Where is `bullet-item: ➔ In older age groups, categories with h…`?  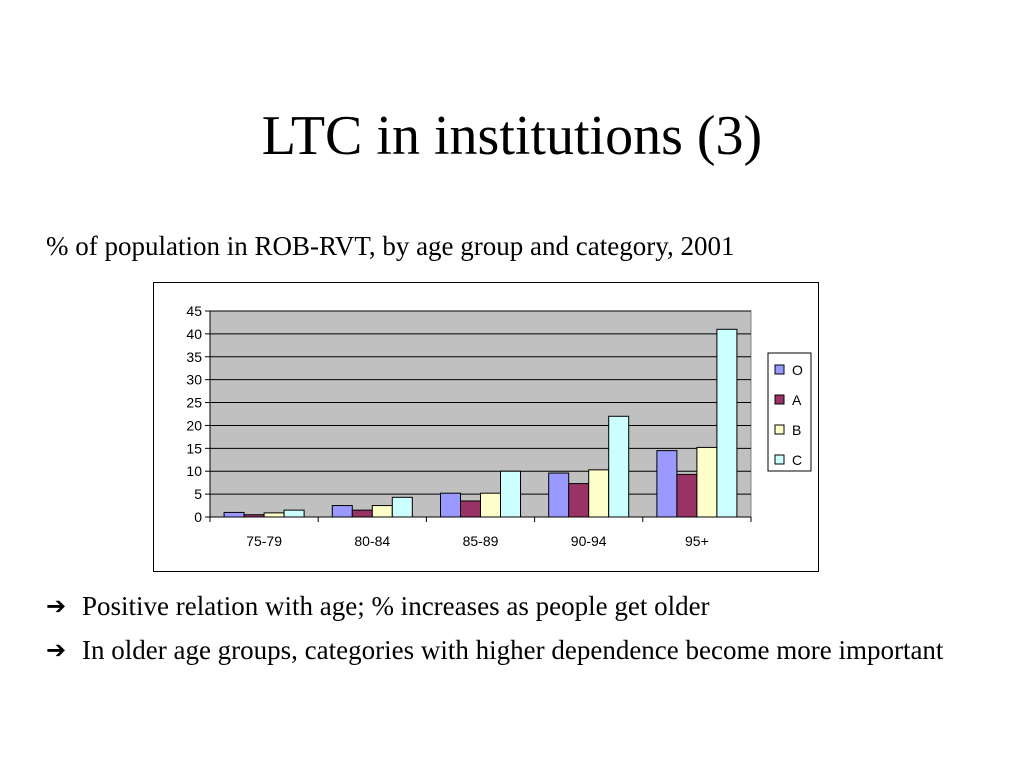
bullet-item: ➔ In older age groups, categories with h… is located at coordinates (516, 650).